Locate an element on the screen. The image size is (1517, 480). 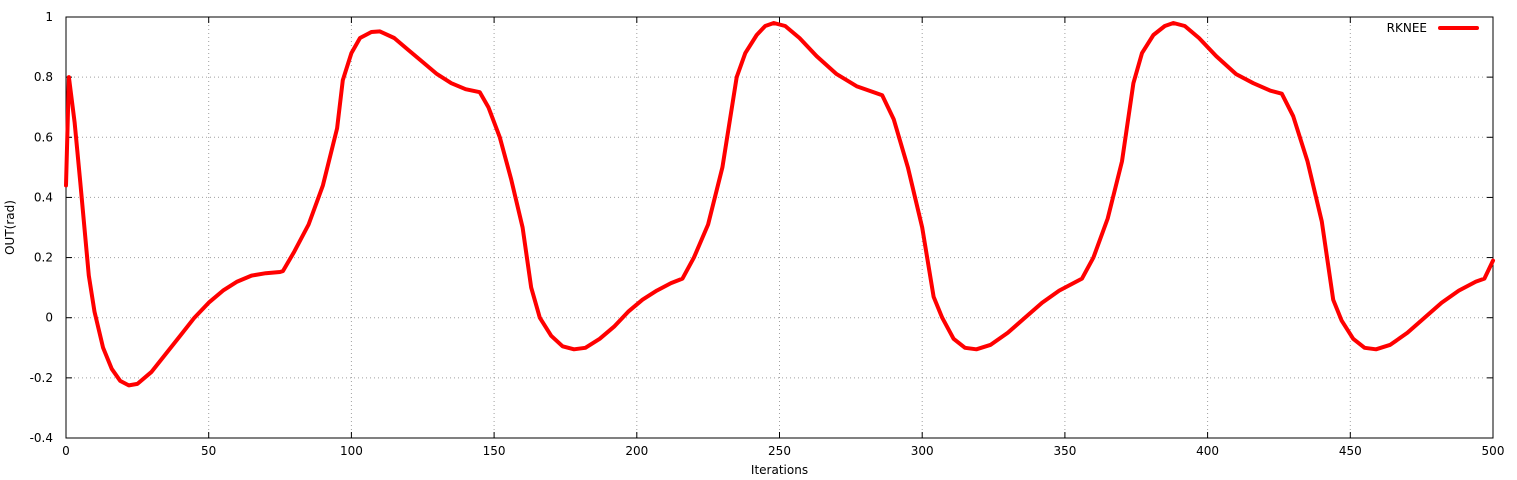
x-tick-label: 0 is located at coordinates (66, 451).